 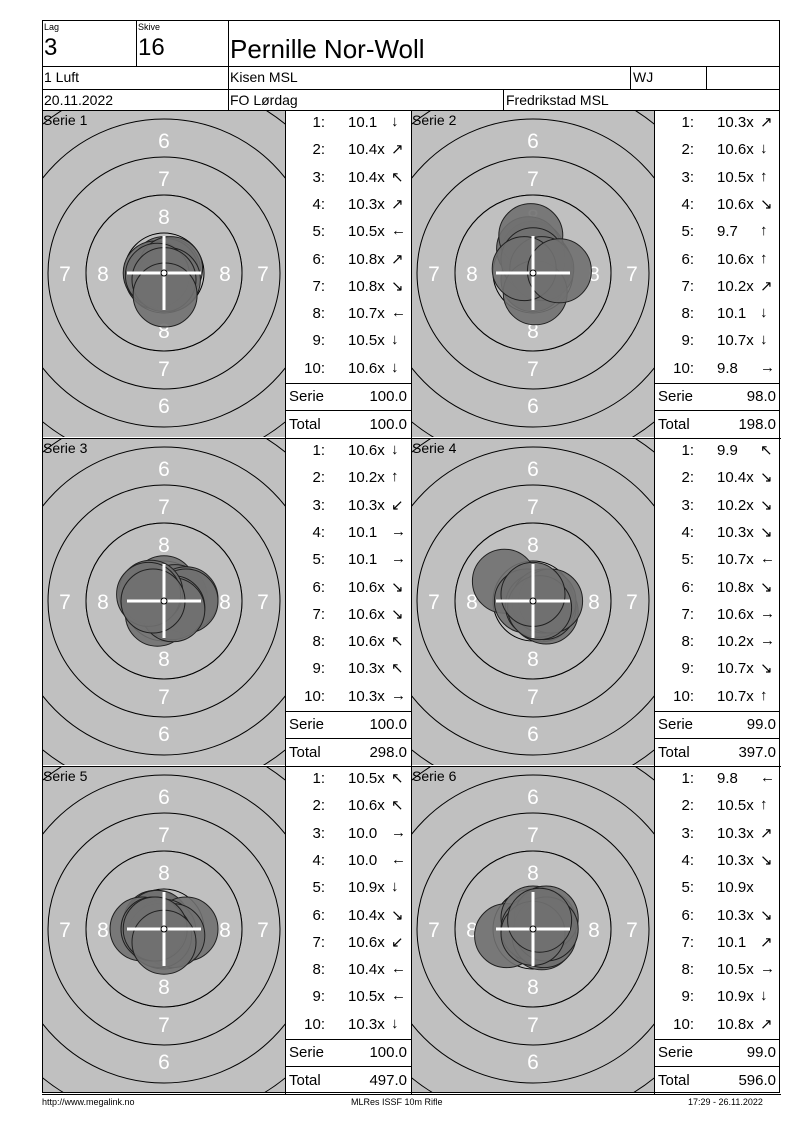 What do you see at coordinates (717, 451) in the screenshot?
I see `shot-row: 1: 9.9 ↖` at bounding box center [717, 451].